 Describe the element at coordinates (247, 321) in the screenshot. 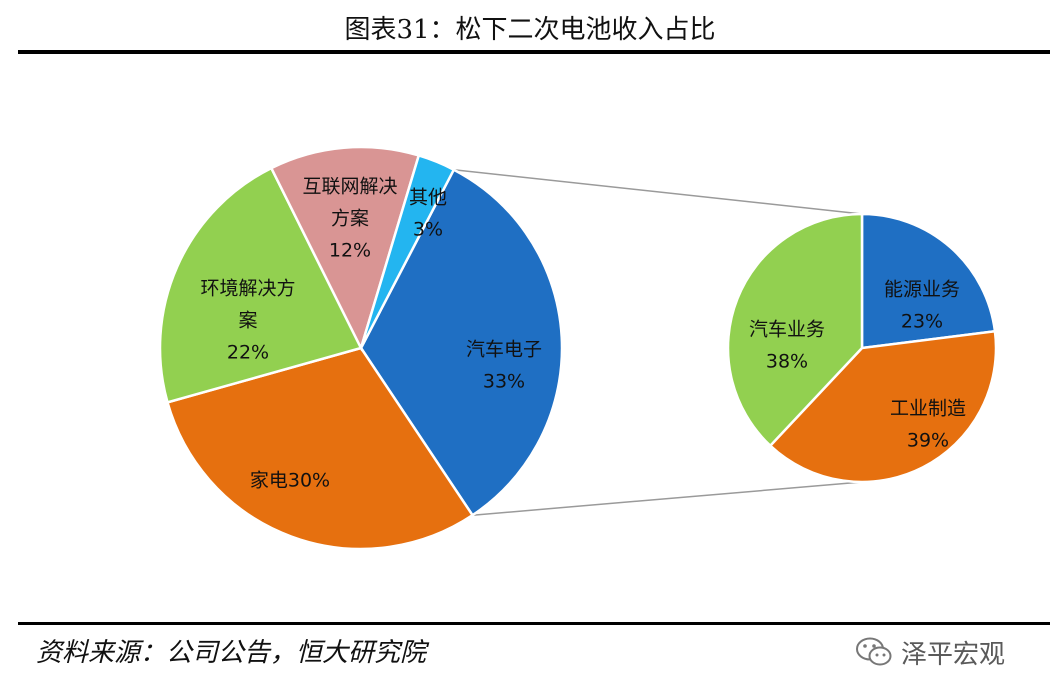

I see `pie-0-label-2-line-1: 案` at that location.